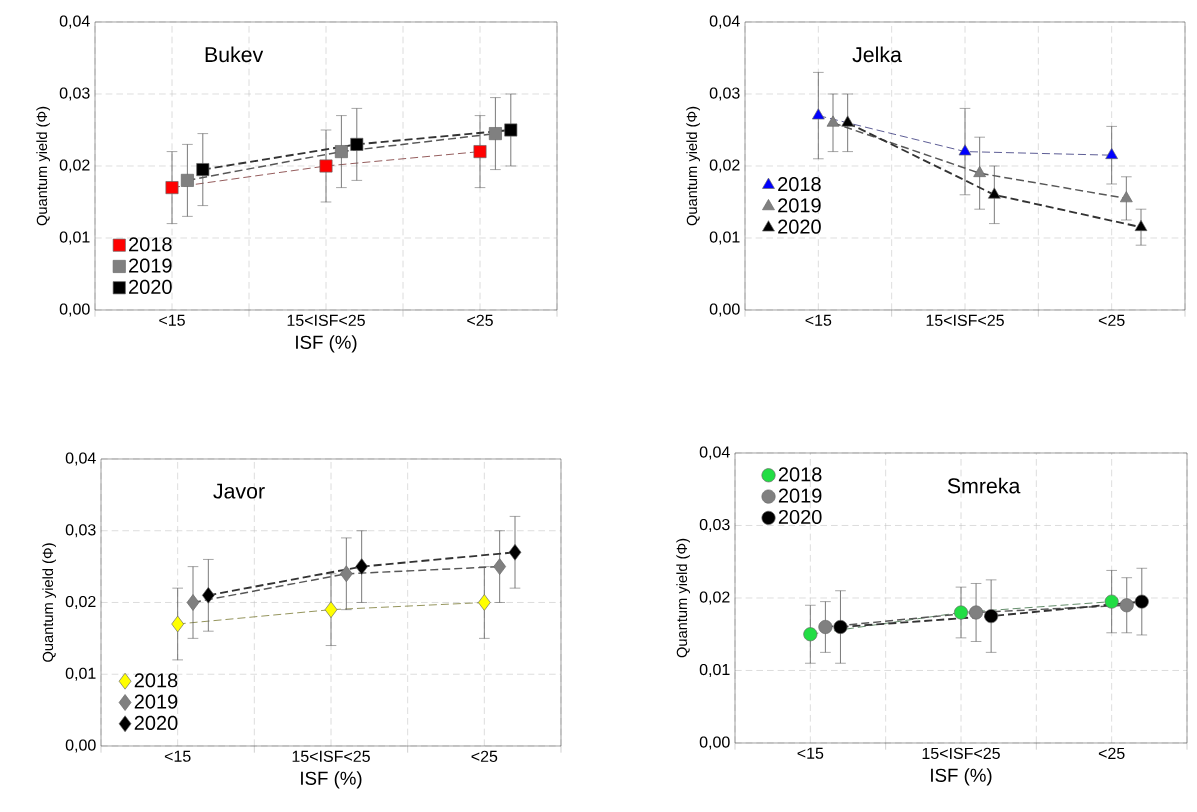 The width and height of the screenshot is (1197, 812). Describe the element at coordinates (877, 54) in the screenshot. I see `text: Jelka` at that location.